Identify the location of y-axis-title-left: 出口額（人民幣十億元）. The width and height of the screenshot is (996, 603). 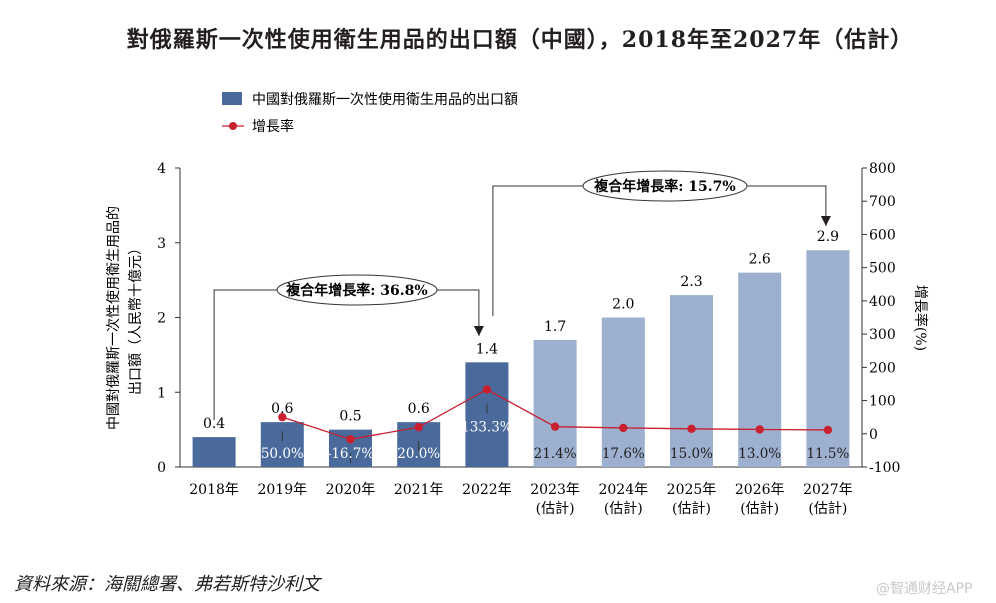
(136, 318).